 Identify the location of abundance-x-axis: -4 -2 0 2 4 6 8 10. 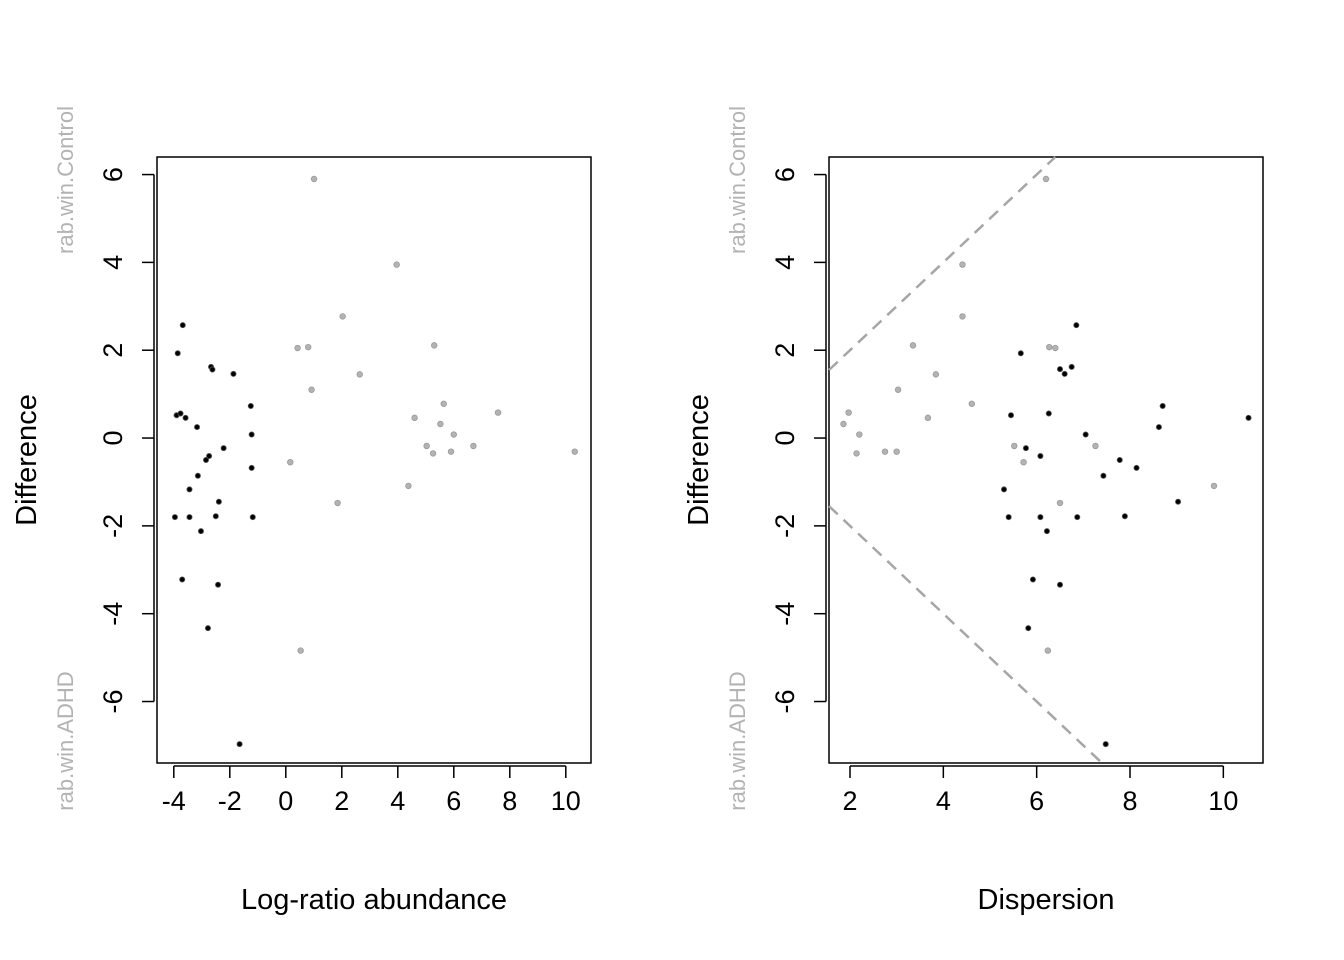
(371, 790).